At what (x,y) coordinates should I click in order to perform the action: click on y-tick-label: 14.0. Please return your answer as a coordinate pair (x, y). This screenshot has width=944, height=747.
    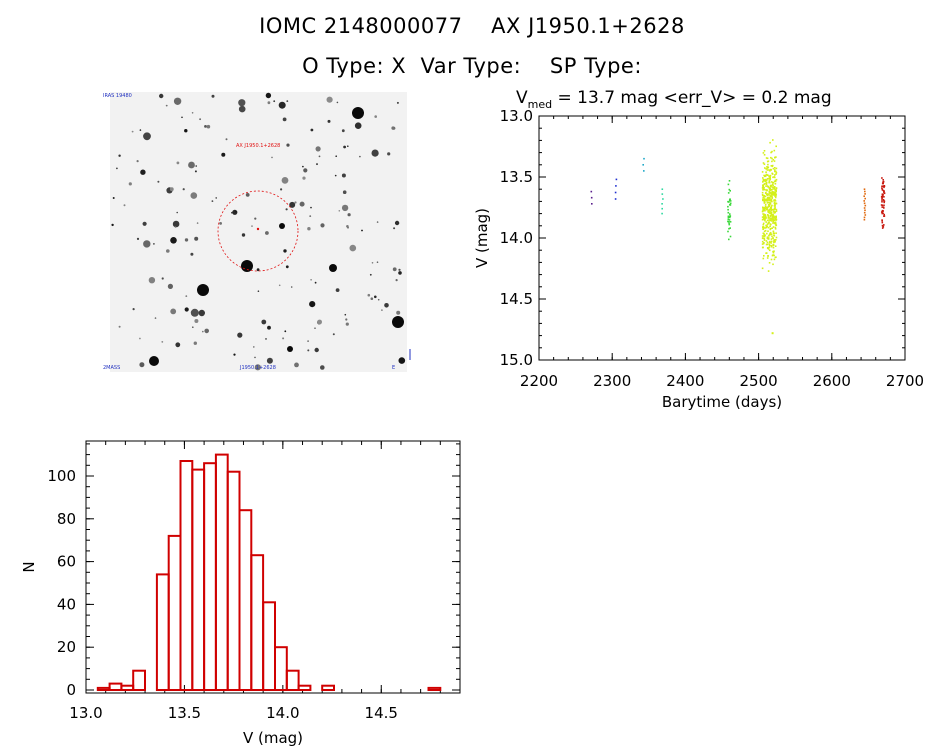
    Looking at the image, I should click on (516, 238).